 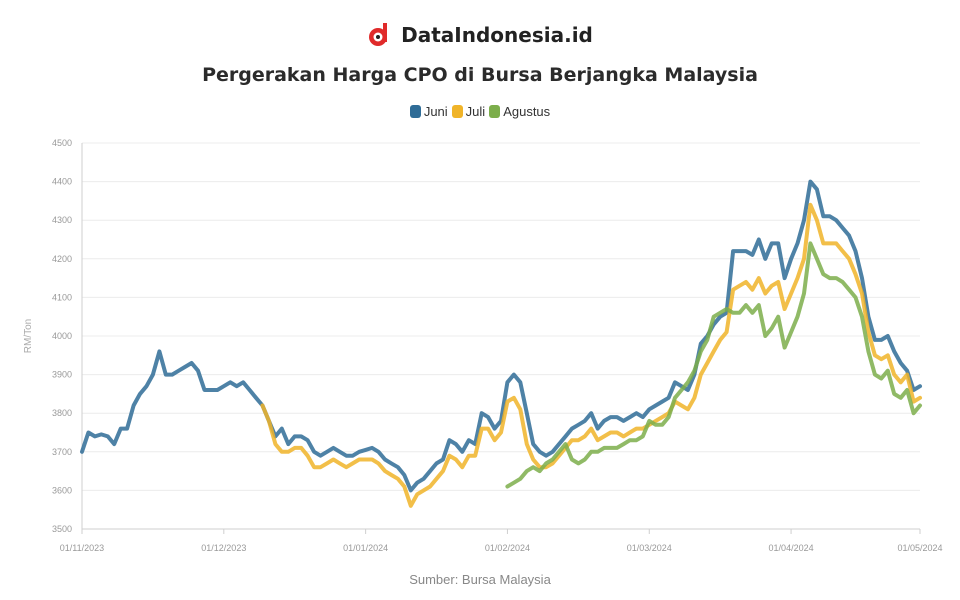 I want to click on x-tick-label: 01/03/2024, so click(x=649, y=548).